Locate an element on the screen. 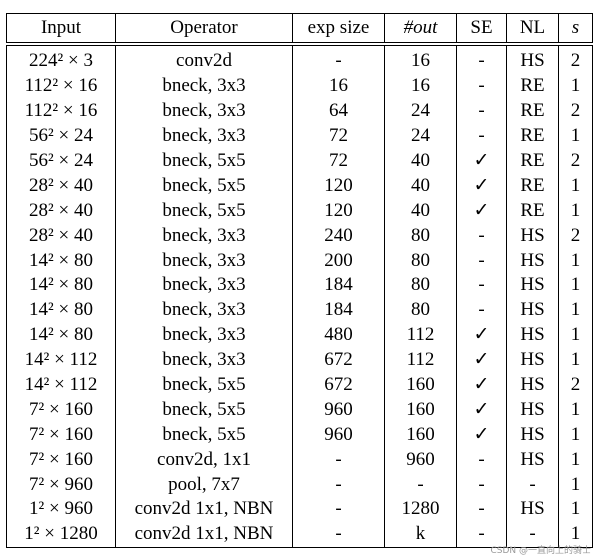  header-row: Input Operator exp size #out SE NL s is located at coordinates (299, 29).